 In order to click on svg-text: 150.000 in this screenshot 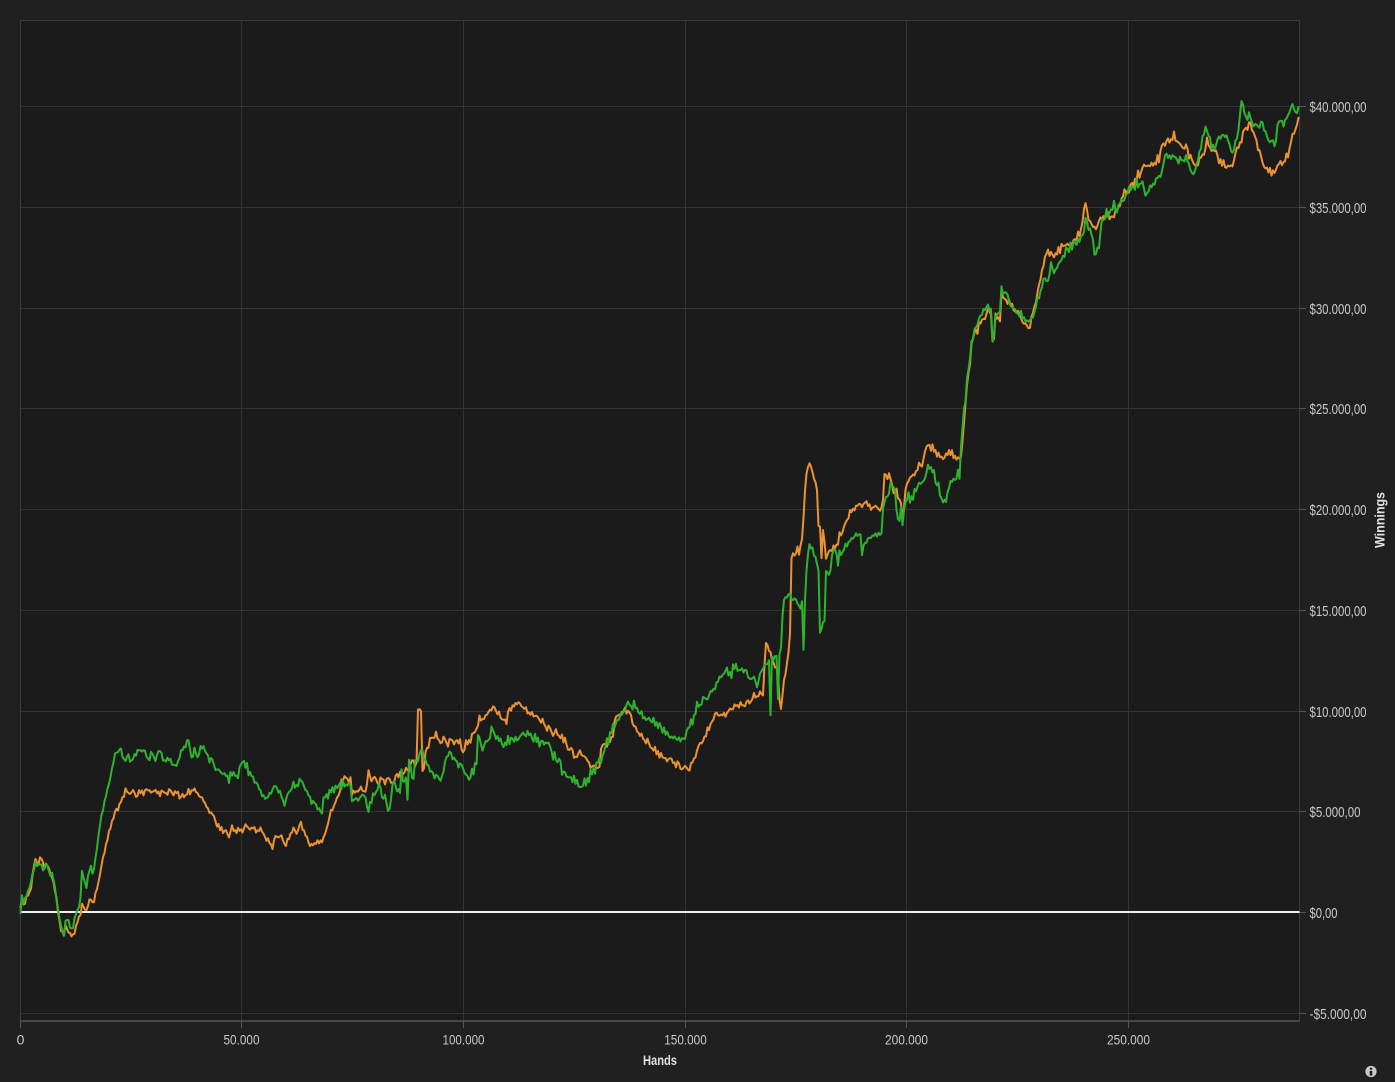, I will do `click(685, 1040)`.